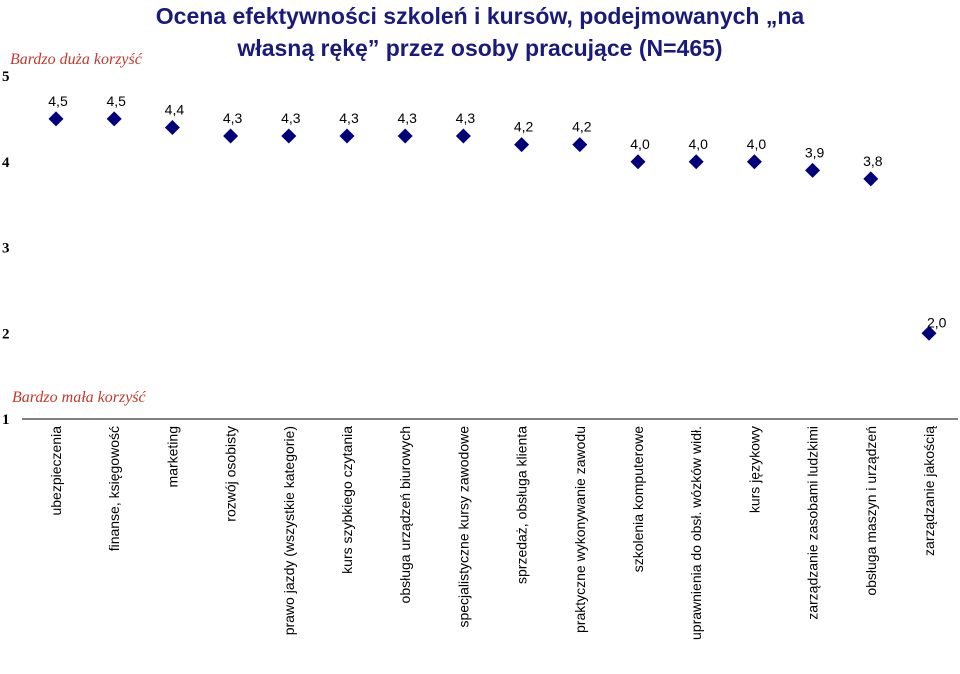  What do you see at coordinates (522, 505) in the screenshot?
I see `category-label: sprzedaż, obsługa klienta` at bounding box center [522, 505].